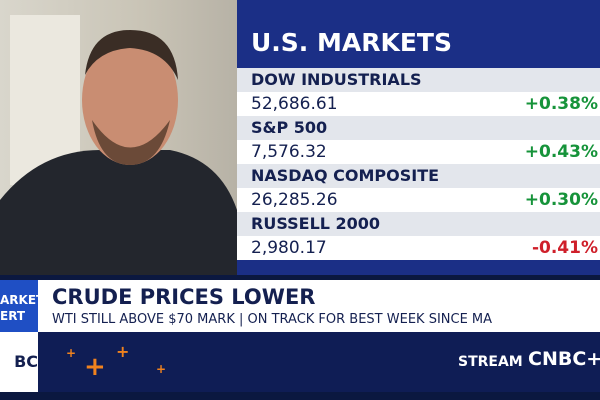 Image resolution: width=600 pixels, height=400 pixels. What do you see at coordinates (184, 297) in the screenshot?
I see `headline: CRUDE PRICES LOWER` at bounding box center [184, 297].